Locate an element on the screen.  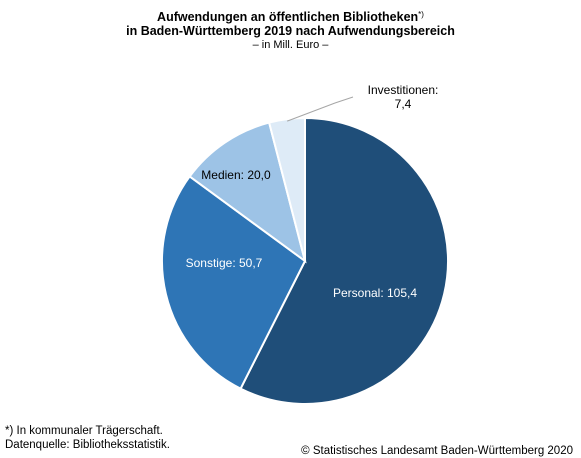
pie-slice-sonstige is located at coordinates (234, 283).